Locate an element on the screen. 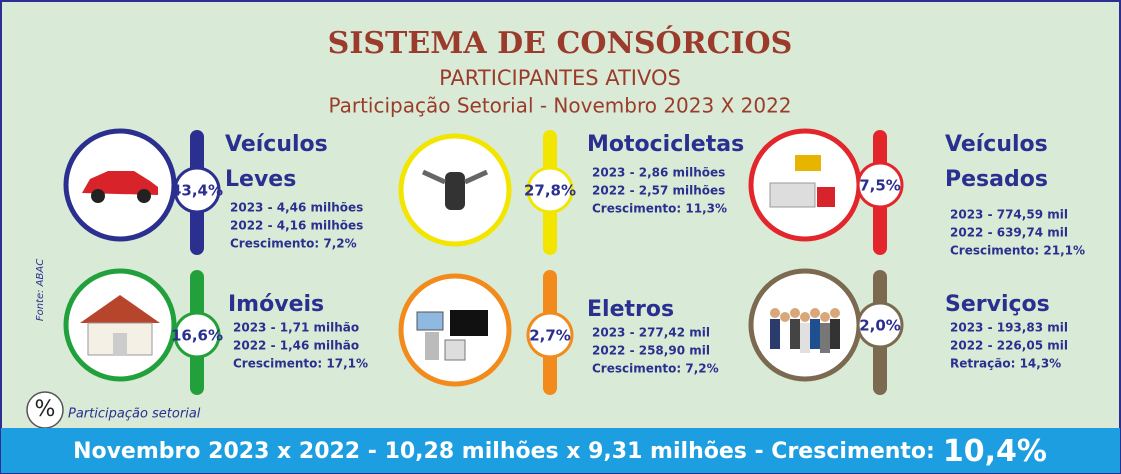 This screenshot has width=1121, height=474. legend-label: Participação setorial is located at coordinates (134, 414).